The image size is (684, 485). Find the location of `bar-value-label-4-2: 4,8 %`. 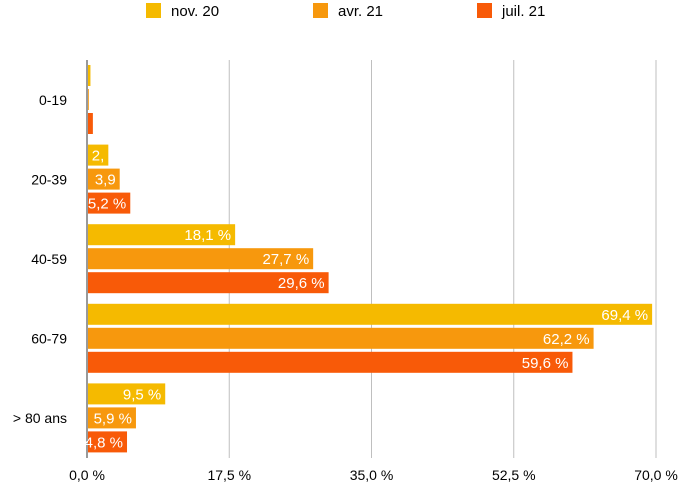

bar-value-label-4-2: 4,8 % is located at coordinates (104, 442).